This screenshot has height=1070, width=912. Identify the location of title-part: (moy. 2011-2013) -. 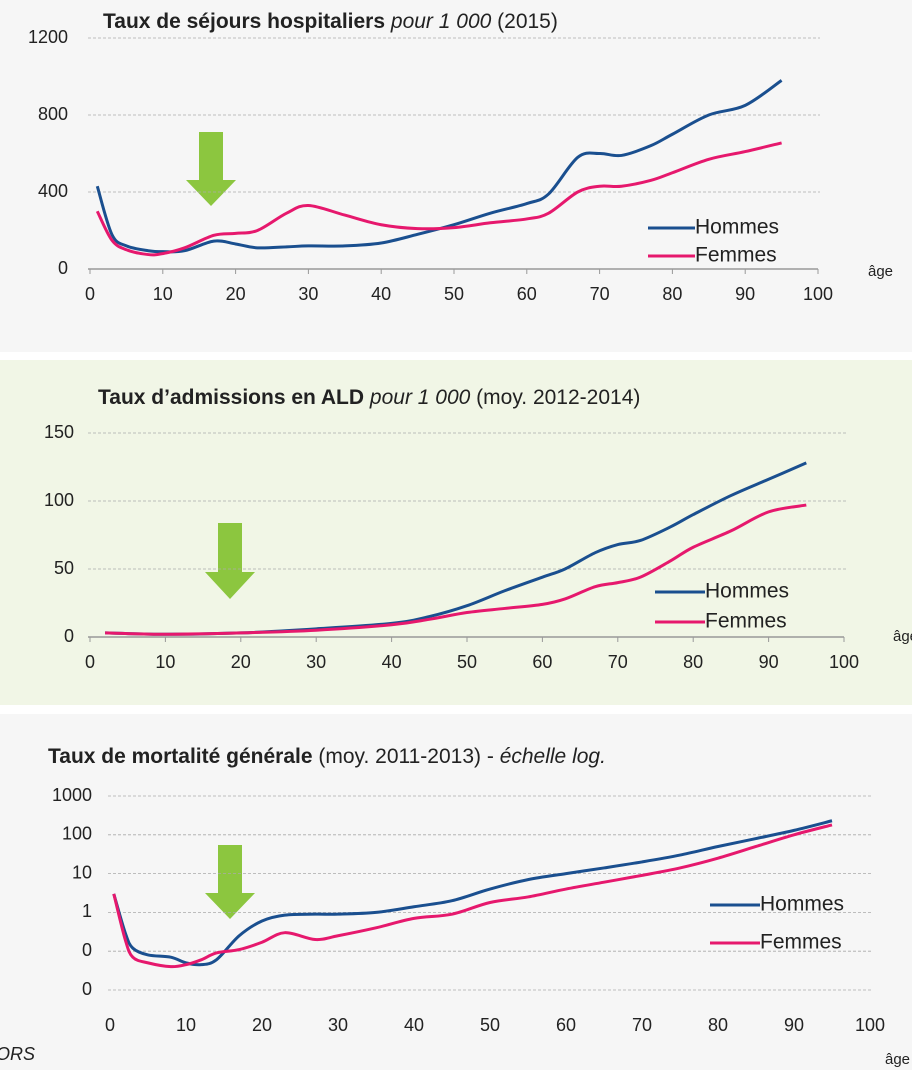
(405, 756).